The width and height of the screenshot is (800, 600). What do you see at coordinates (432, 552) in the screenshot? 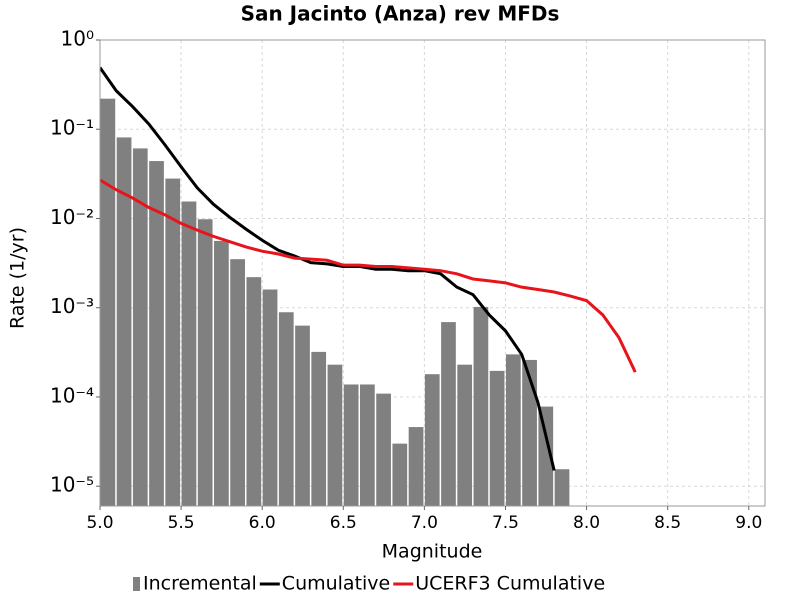
I see `x-axis-label: Magnitude` at bounding box center [432, 552].